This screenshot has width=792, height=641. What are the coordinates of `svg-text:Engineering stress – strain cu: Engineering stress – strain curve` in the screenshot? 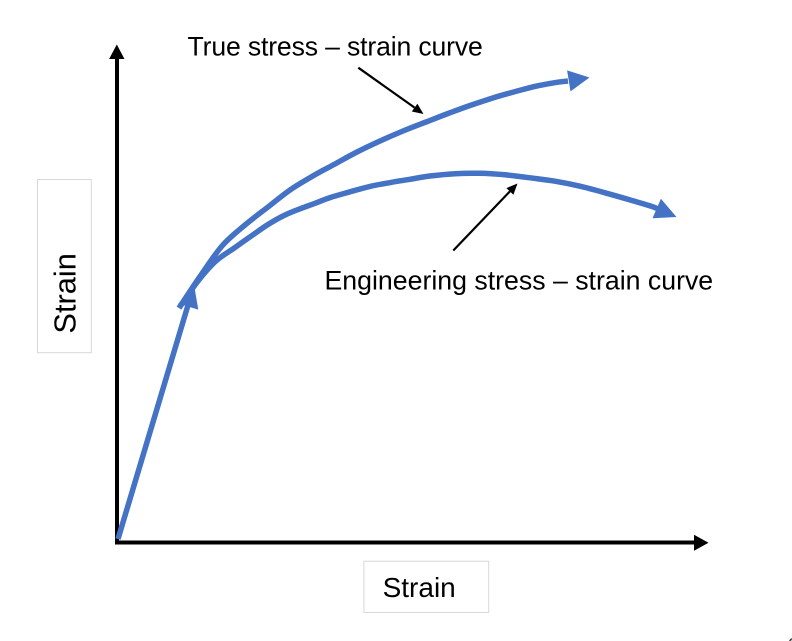 It's located at (519, 280).